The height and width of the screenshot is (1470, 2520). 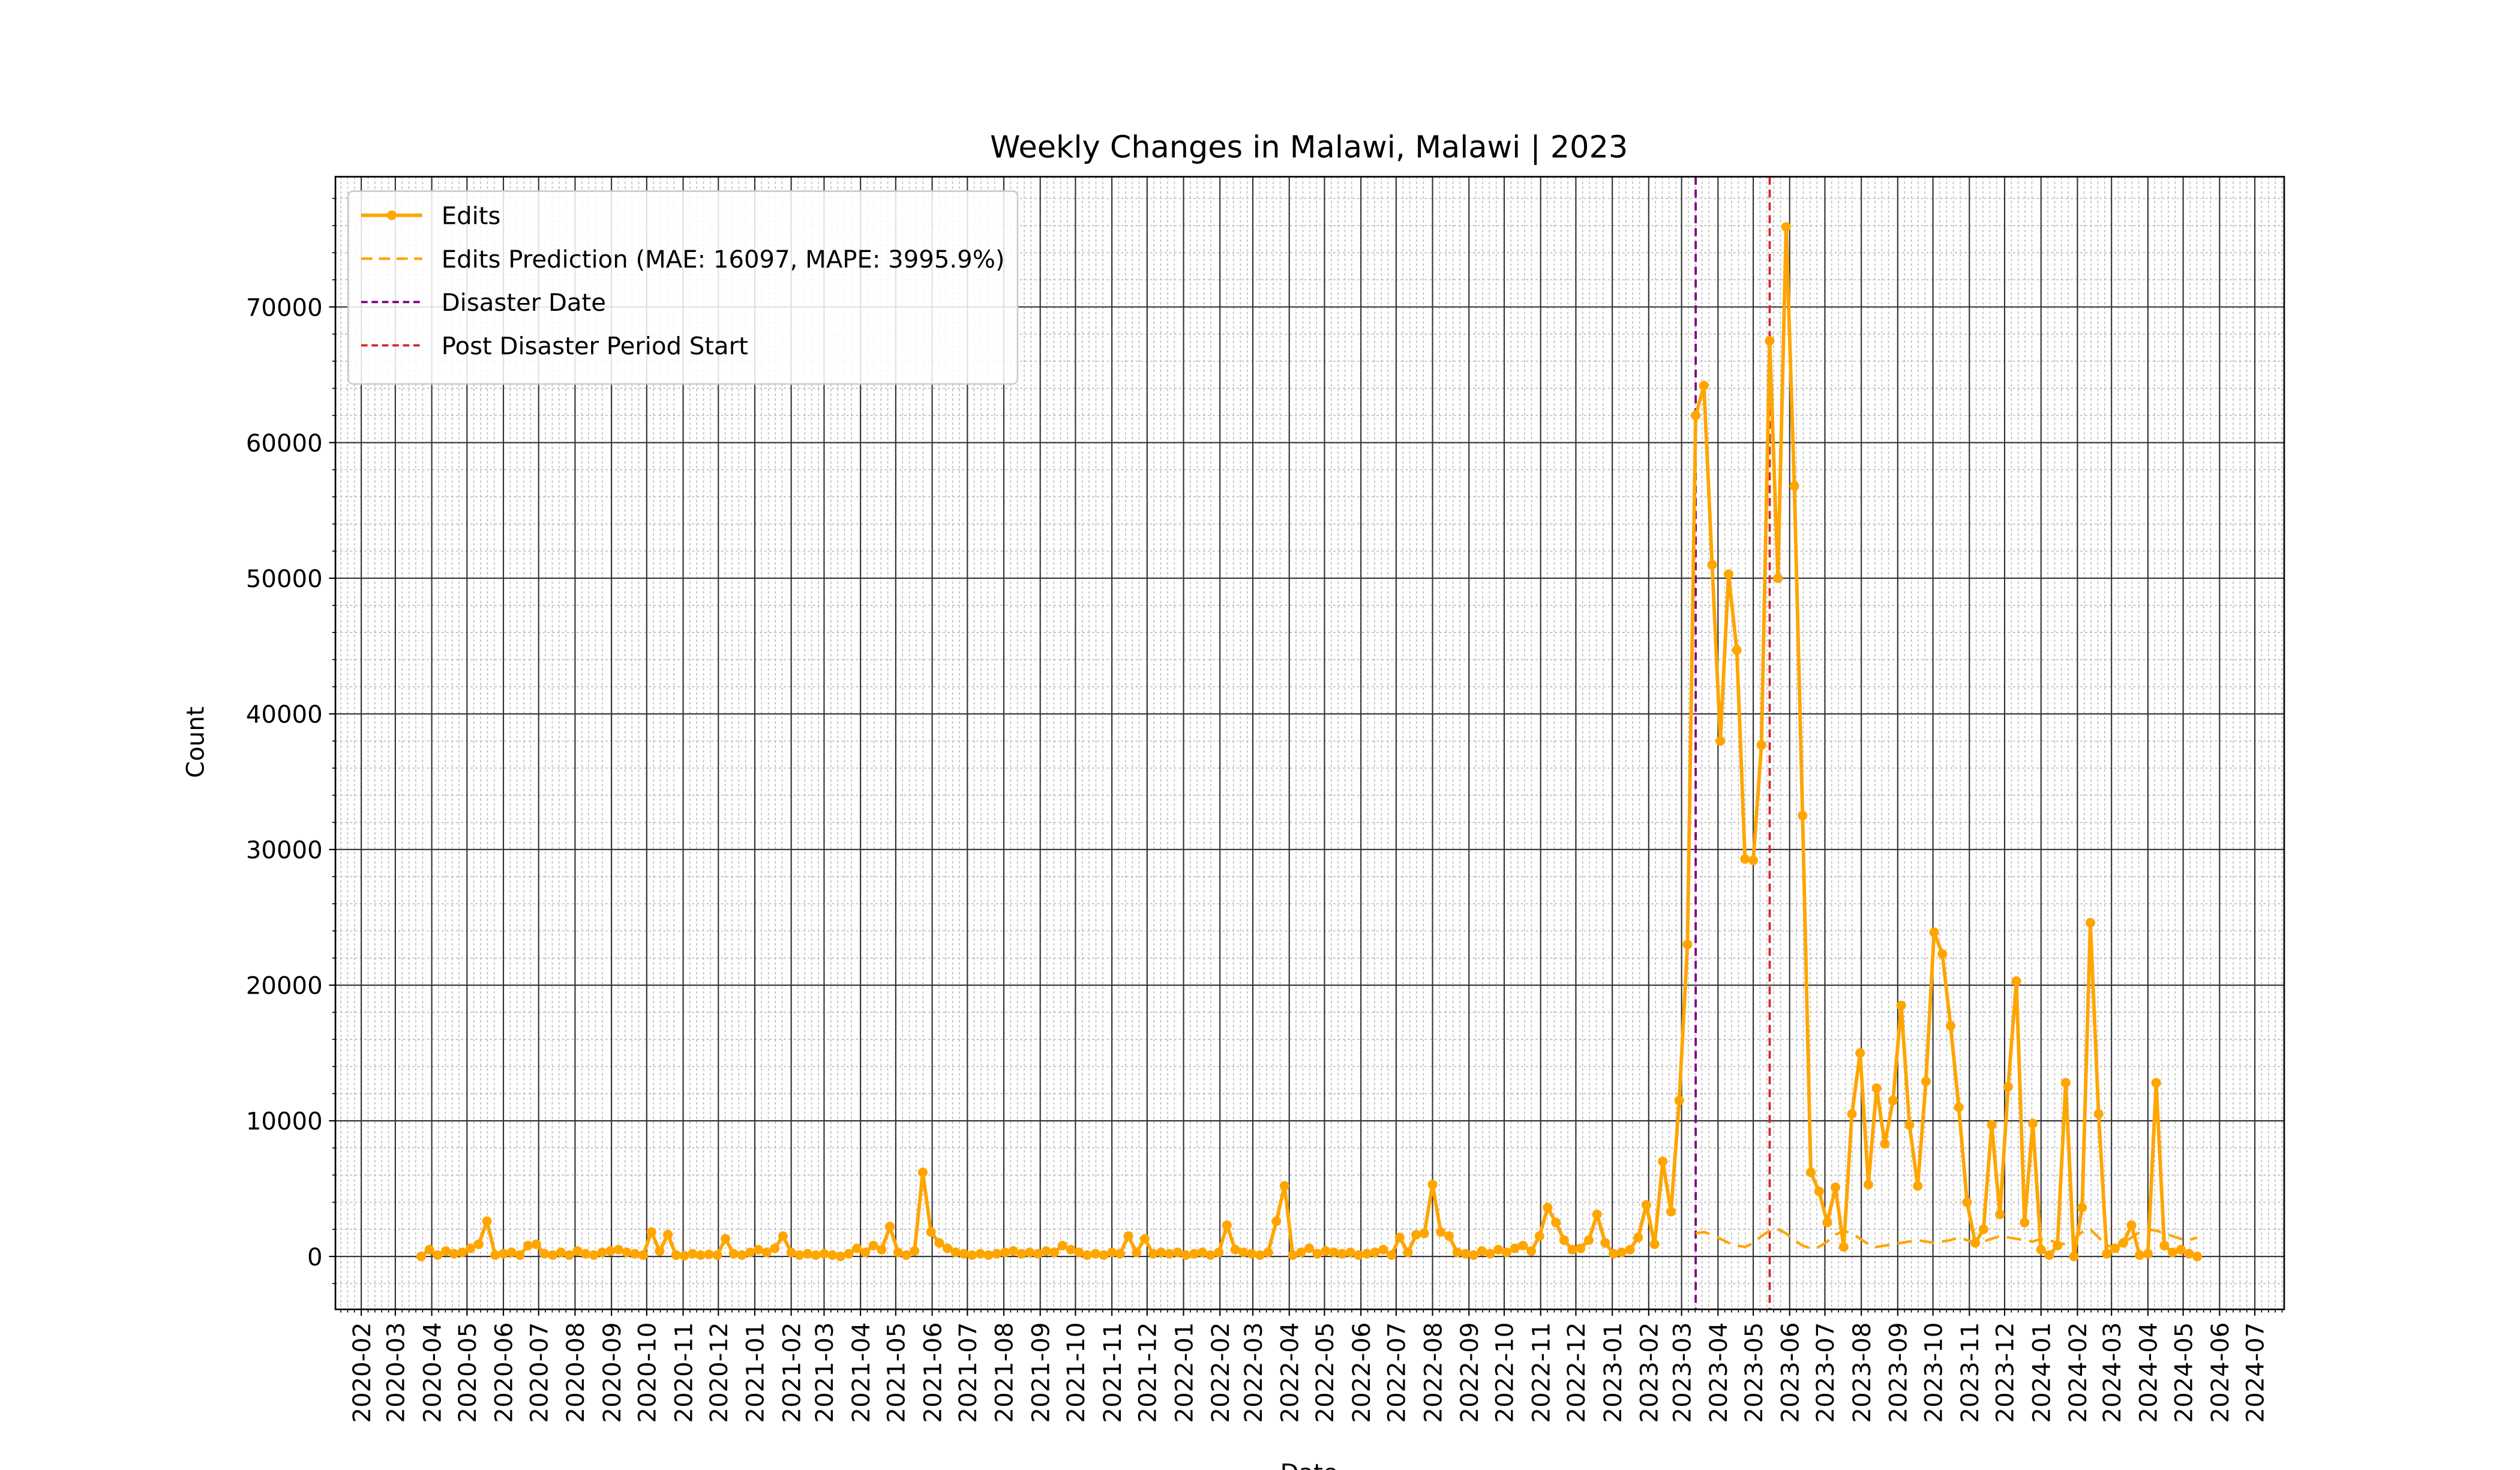 I want to click on x-tick-label: 2022-08, so click(x=1434, y=1372).